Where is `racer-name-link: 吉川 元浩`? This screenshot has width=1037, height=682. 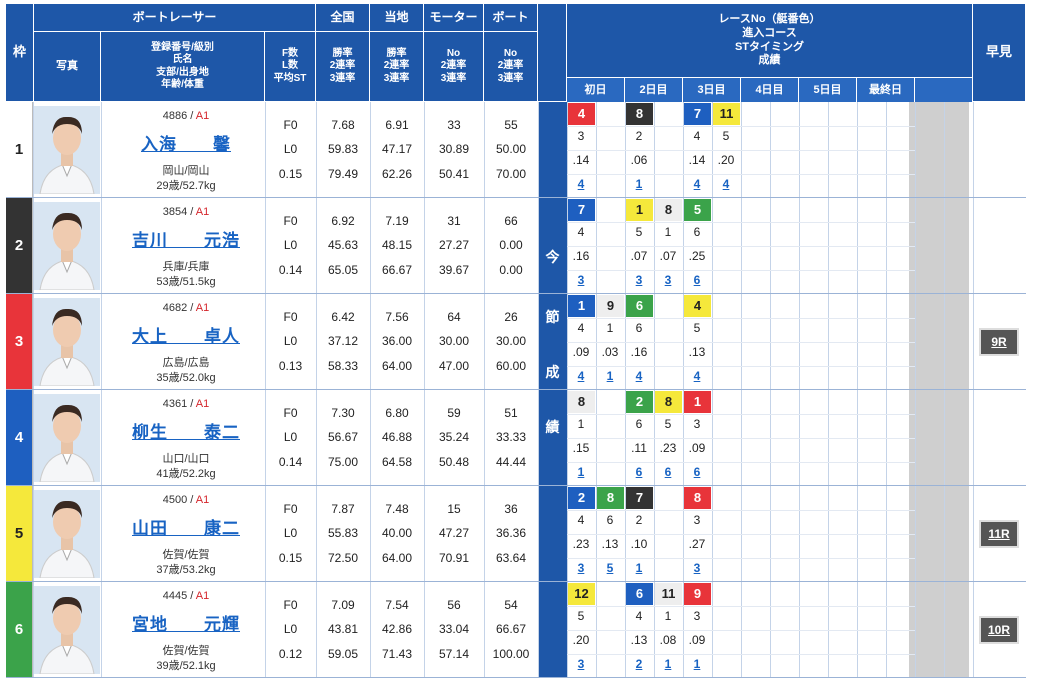
racer-name-link: 吉川 元浩 is located at coordinates (186, 240).